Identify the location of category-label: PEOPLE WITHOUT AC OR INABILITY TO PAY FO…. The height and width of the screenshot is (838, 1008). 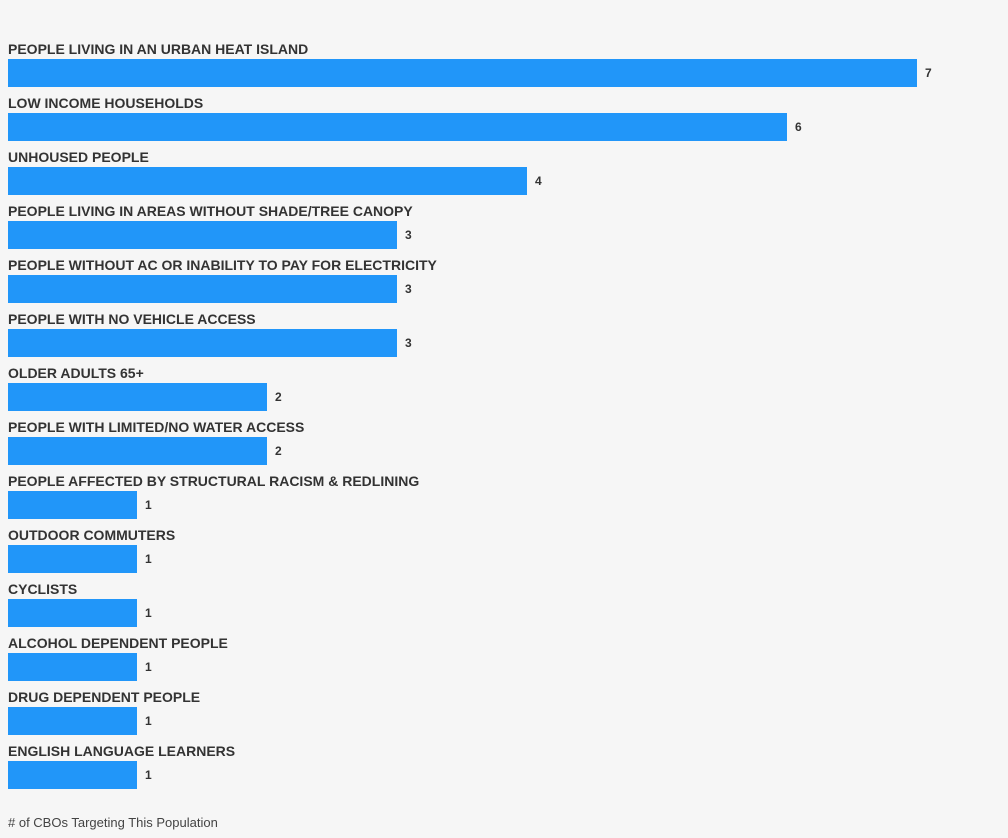
(223, 265).